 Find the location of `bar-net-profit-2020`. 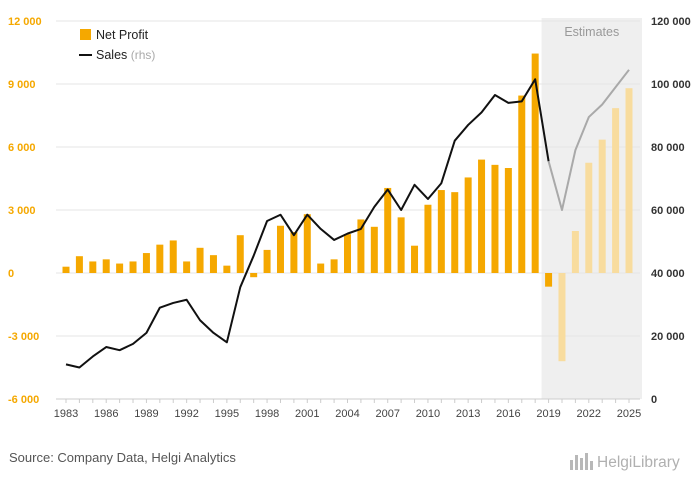

bar-net-profit-2020 is located at coordinates (562, 317).